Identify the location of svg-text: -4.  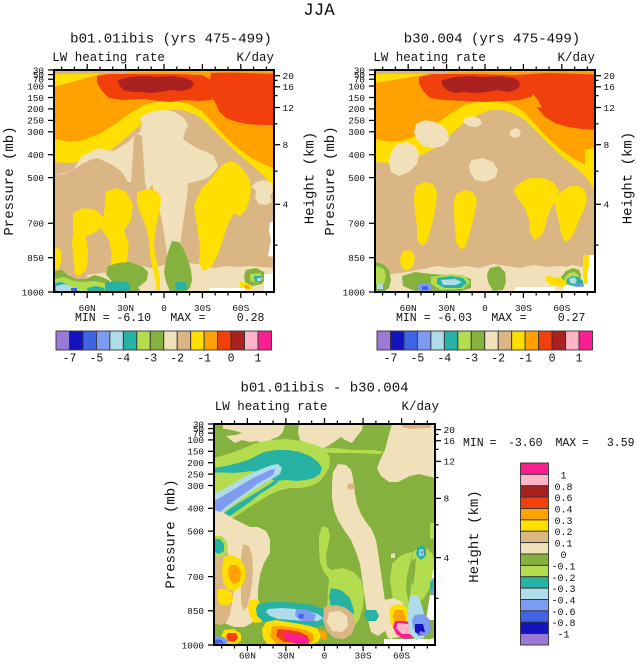
(444, 359).